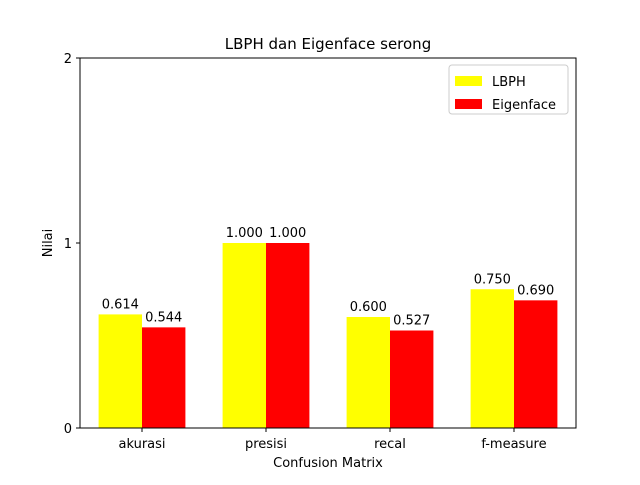 The width and height of the screenshot is (640, 485). I want to click on x-axis-label: Confusion Matrix, so click(328, 463).